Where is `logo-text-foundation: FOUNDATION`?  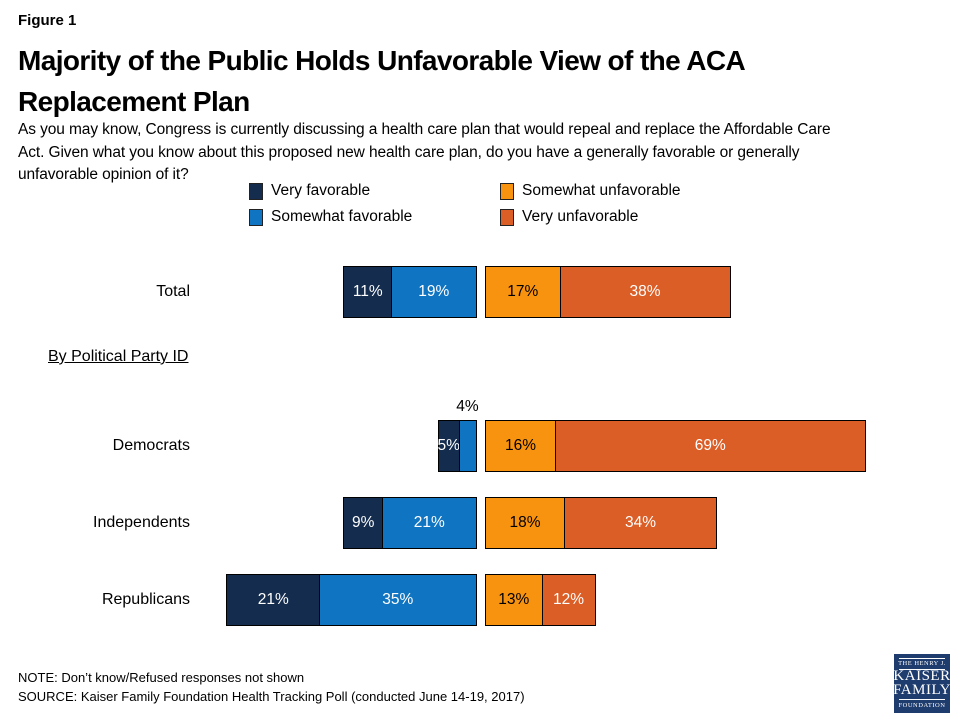
logo-text-foundation: FOUNDATION is located at coordinates (922, 705).